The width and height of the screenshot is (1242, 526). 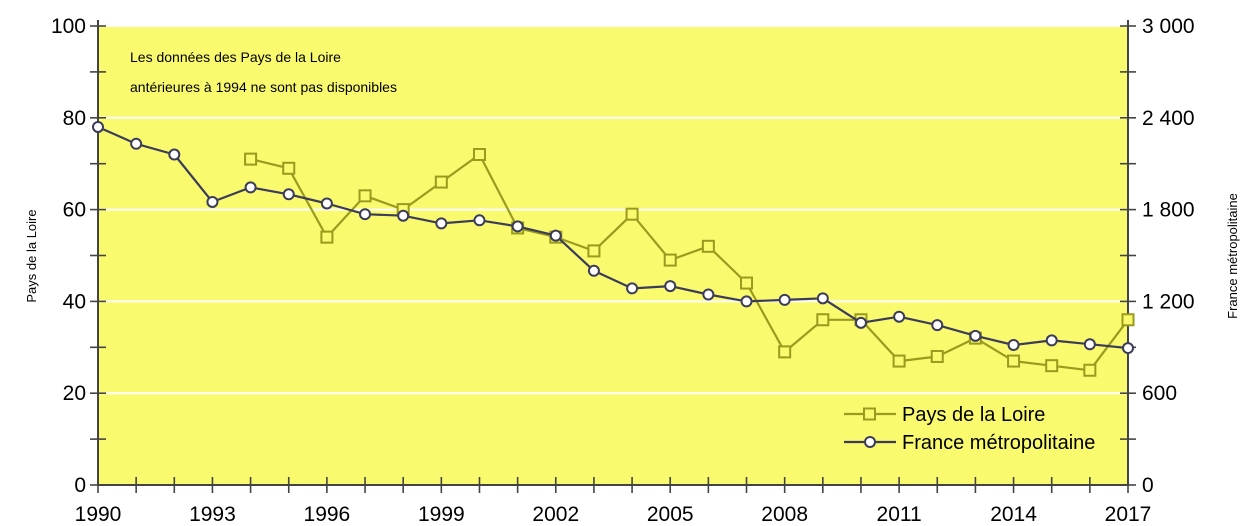 What do you see at coordinates (1168, 301) in the screenshot?
I see `right-tick-label: 1 200` at bounding box center [1168, 301].